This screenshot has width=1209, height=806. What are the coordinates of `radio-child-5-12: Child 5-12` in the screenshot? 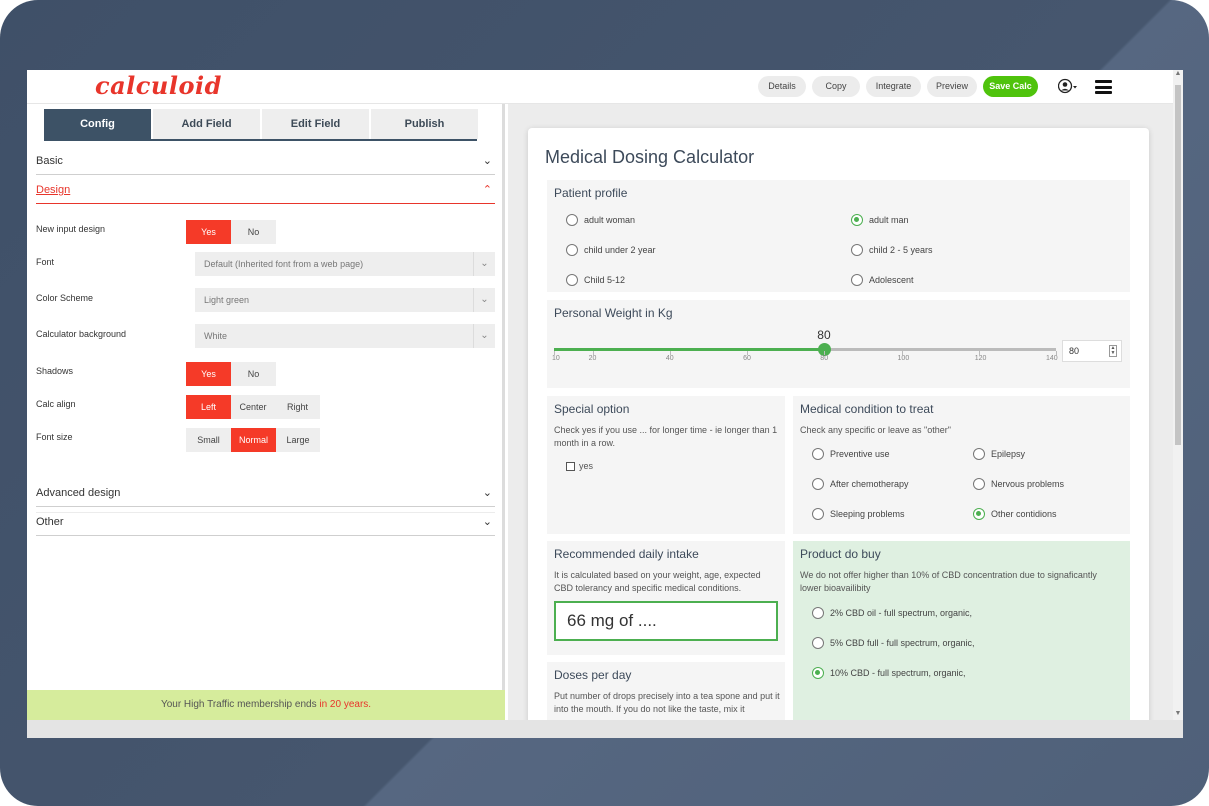 It's located at (595, 281).